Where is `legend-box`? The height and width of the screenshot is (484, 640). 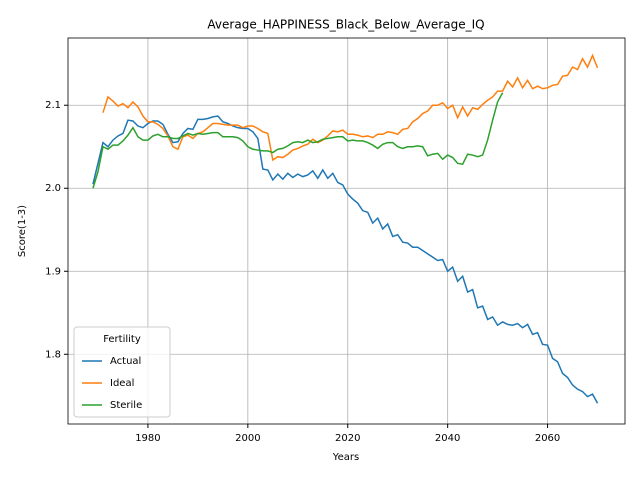
legend-box is located at coordinates (122, 372).